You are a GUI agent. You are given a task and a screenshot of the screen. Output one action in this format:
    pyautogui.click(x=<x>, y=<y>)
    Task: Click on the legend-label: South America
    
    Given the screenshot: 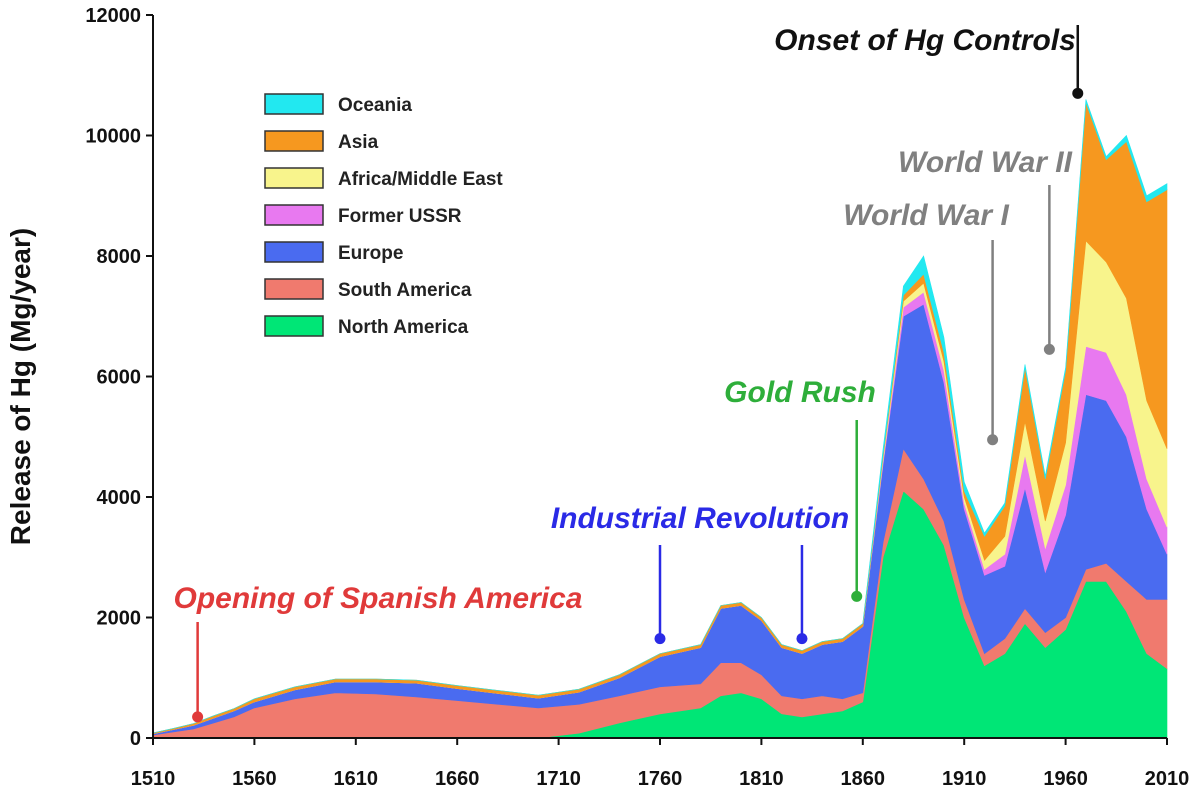 What is the action you would take?
    pyautogui.click(x=405, y=290)
    